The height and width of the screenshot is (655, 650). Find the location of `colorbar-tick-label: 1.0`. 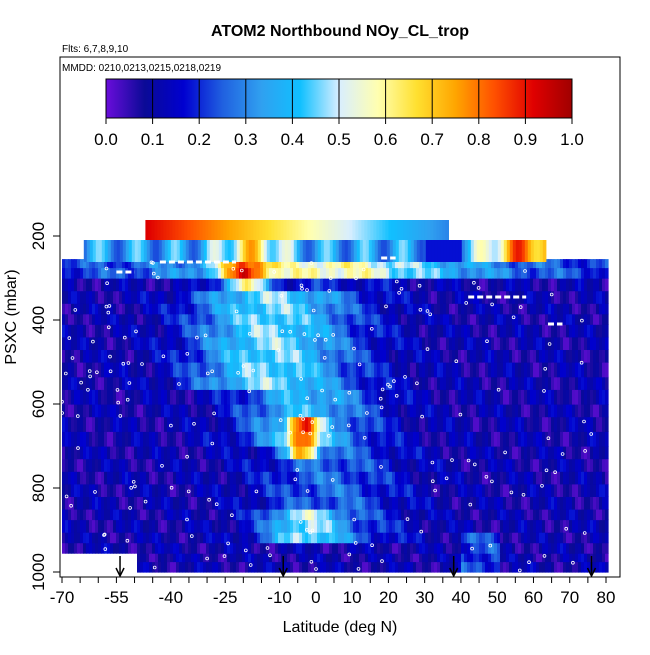

colorbar-tick-label: 1.0 is located at coordinates (572, 139).